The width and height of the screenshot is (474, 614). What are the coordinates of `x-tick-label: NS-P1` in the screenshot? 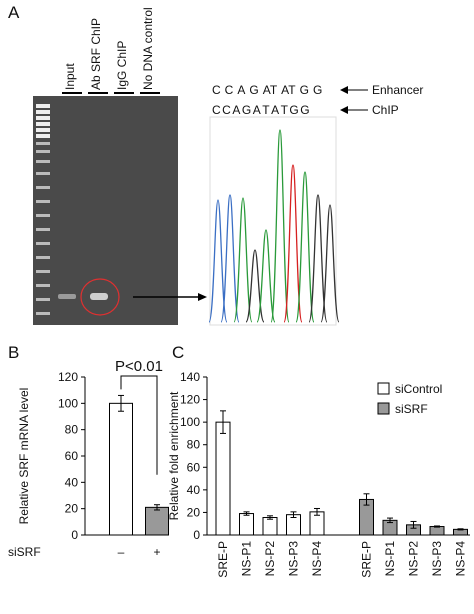 It's located at (247, 559).